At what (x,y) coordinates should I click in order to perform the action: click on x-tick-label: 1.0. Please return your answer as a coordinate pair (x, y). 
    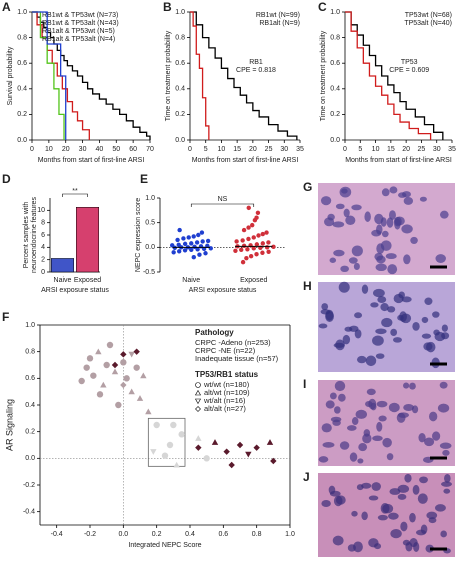
    Looking at the image, I should click on (290, 534).